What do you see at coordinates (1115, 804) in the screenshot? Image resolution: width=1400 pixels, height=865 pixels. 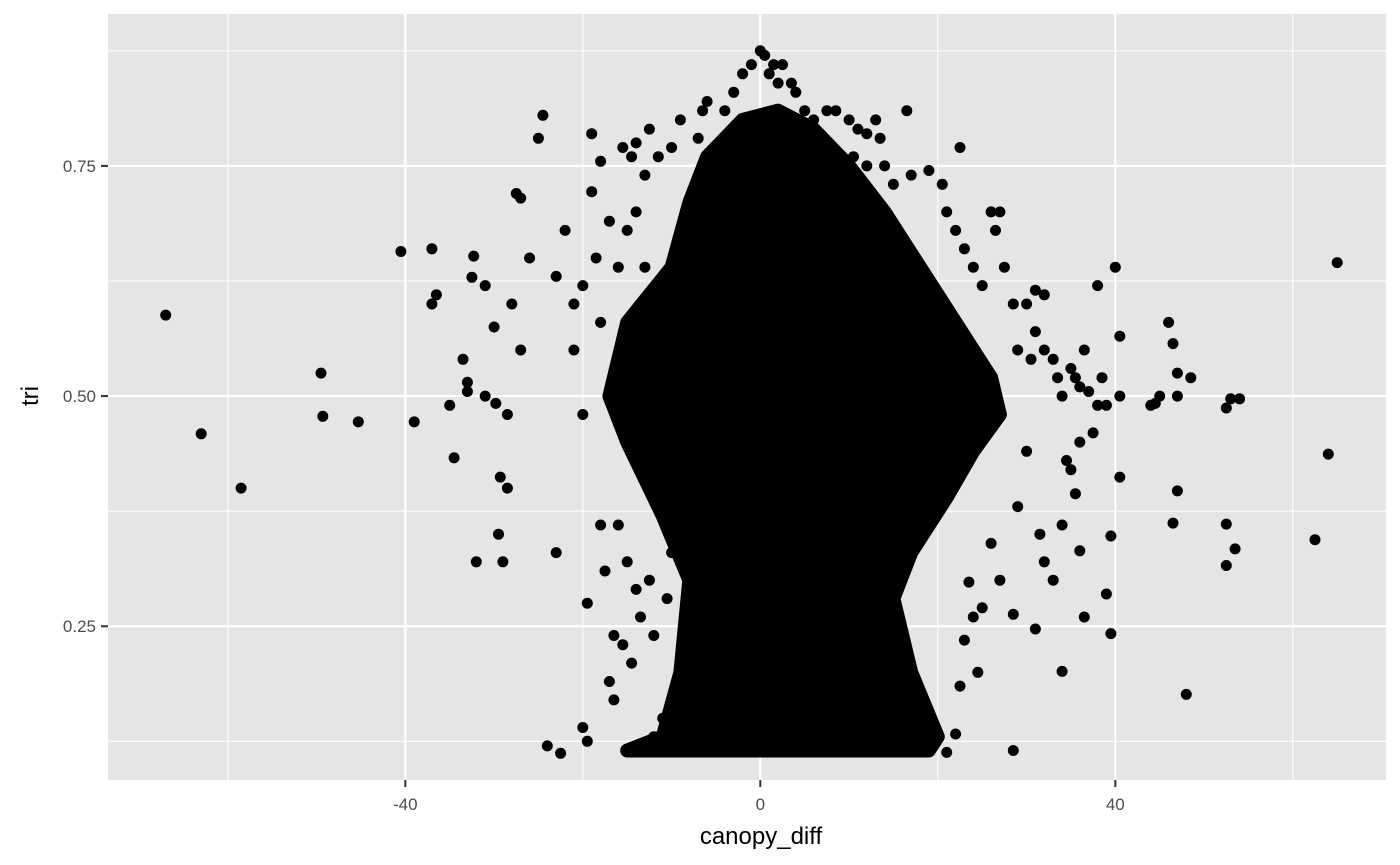 I see `x-tick-label: 40` at bounding box center [1115, 804].